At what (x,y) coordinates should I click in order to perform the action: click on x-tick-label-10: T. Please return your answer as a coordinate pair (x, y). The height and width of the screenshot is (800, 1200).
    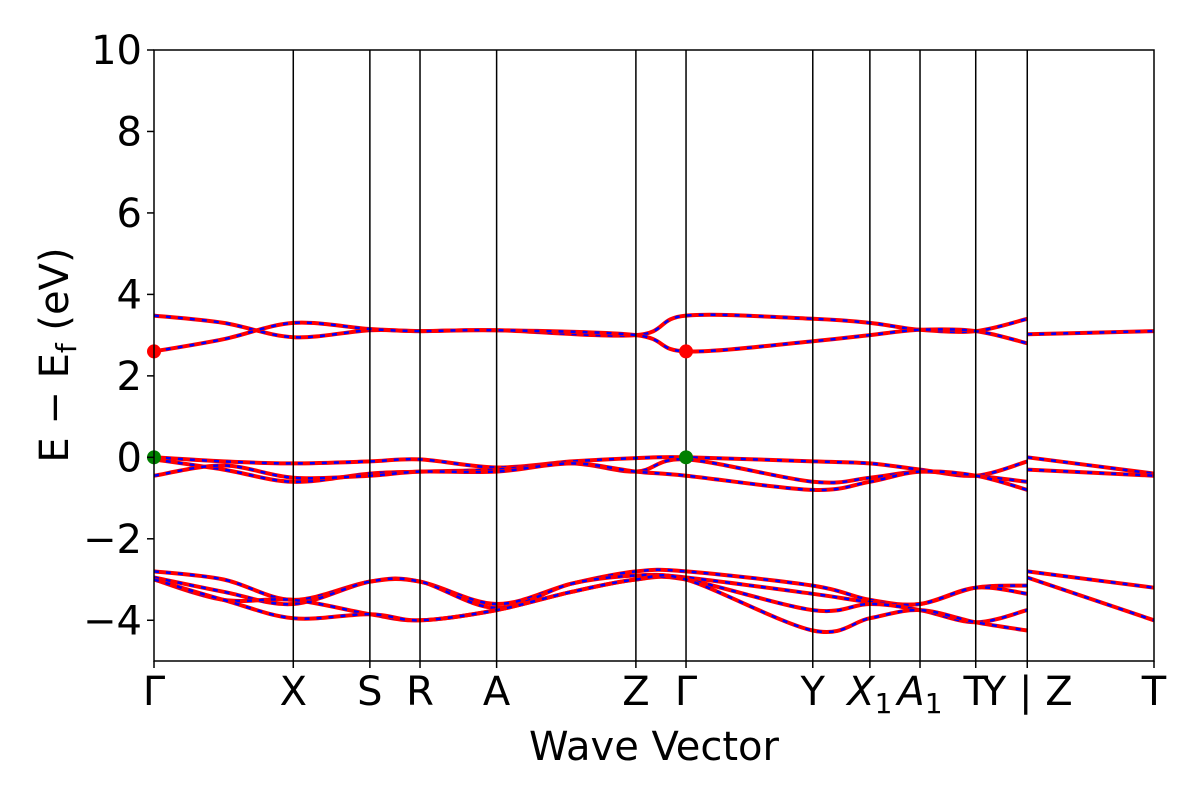
    Looking at the image, I should click on (976, 692).